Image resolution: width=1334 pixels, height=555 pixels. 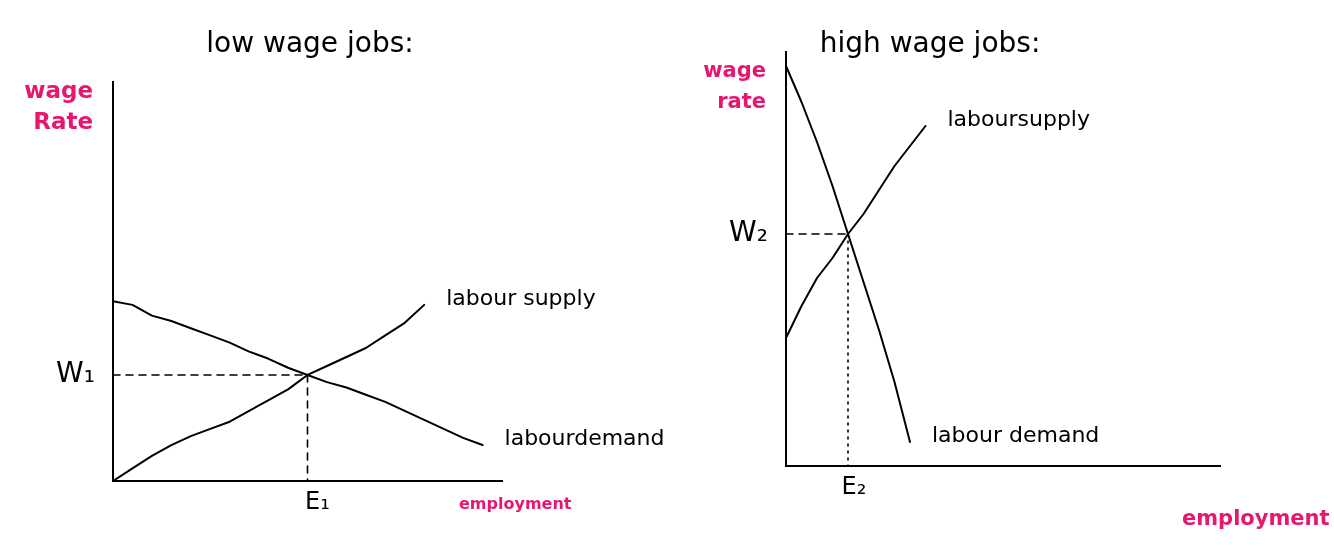 What do you see at coordinates (310, 43) in the screenshot?
I see `chart-title: low wage jobs:` at bounding box center [310, 43].